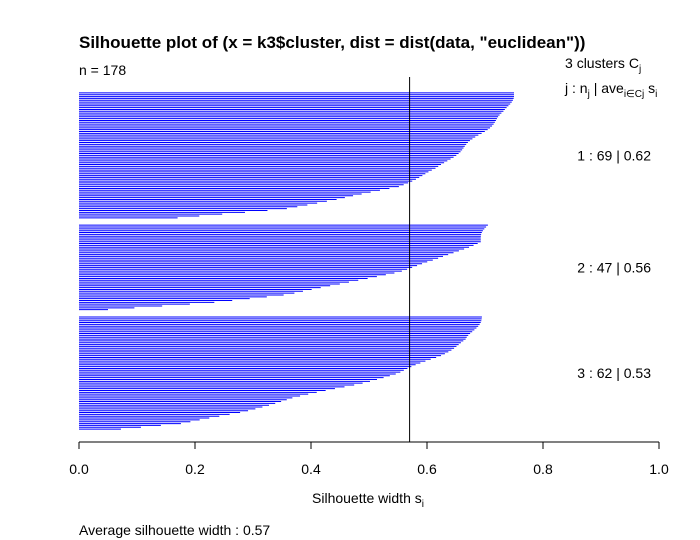 The width and height of the screenshot is (700, 540). Describe the element at coordinates (79, 469) in the screenshot. I see `x-tick-label: 0.0` at that location.